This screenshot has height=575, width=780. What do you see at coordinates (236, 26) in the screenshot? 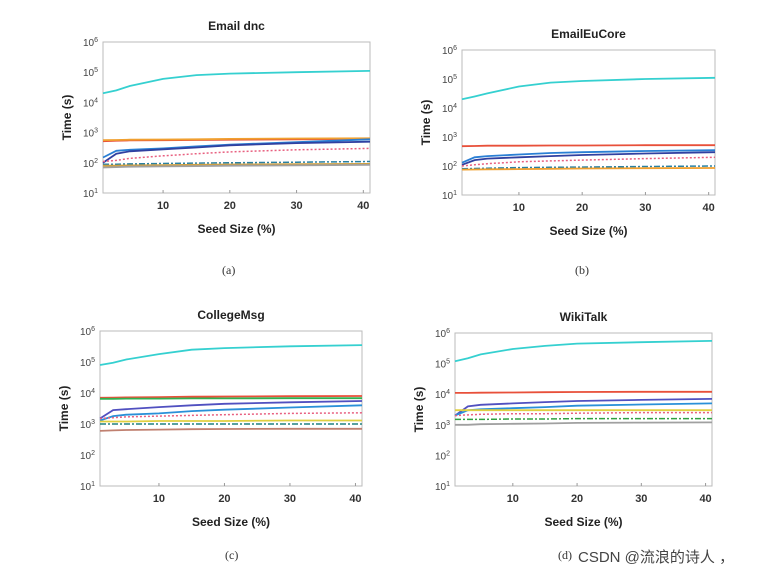
I see `chart-title: Email dnc` at bounding box center [236, 26].